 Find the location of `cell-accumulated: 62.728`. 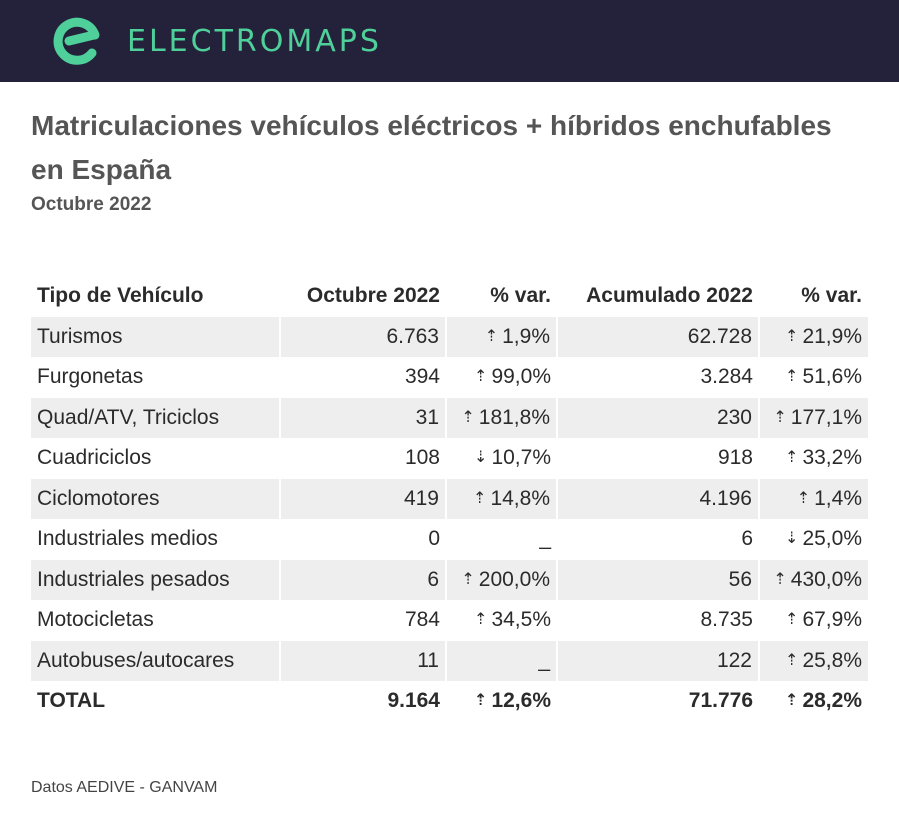

cell-accumulated: 62.728 is located at coordinates (657, 336).